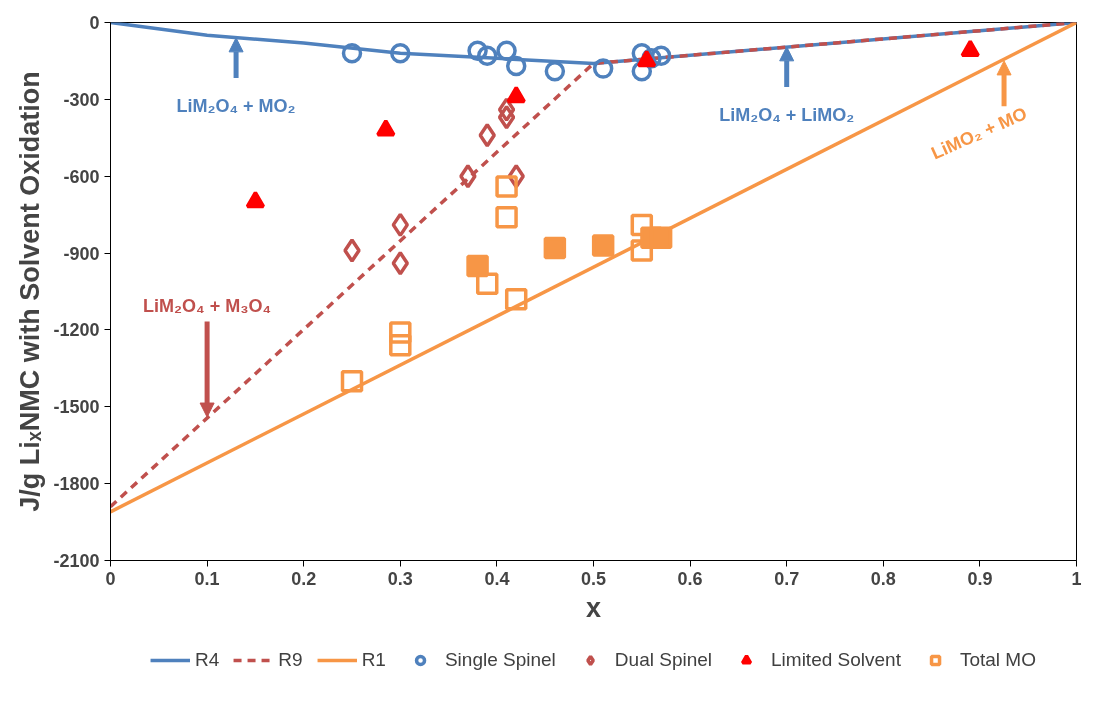 The image size is (1096, 704). What do you see at coordinates (207, 306) in the screenshot?
I see `annotation: LiM₂O₄ + M₃O₄` at bounding box center [207, 306].